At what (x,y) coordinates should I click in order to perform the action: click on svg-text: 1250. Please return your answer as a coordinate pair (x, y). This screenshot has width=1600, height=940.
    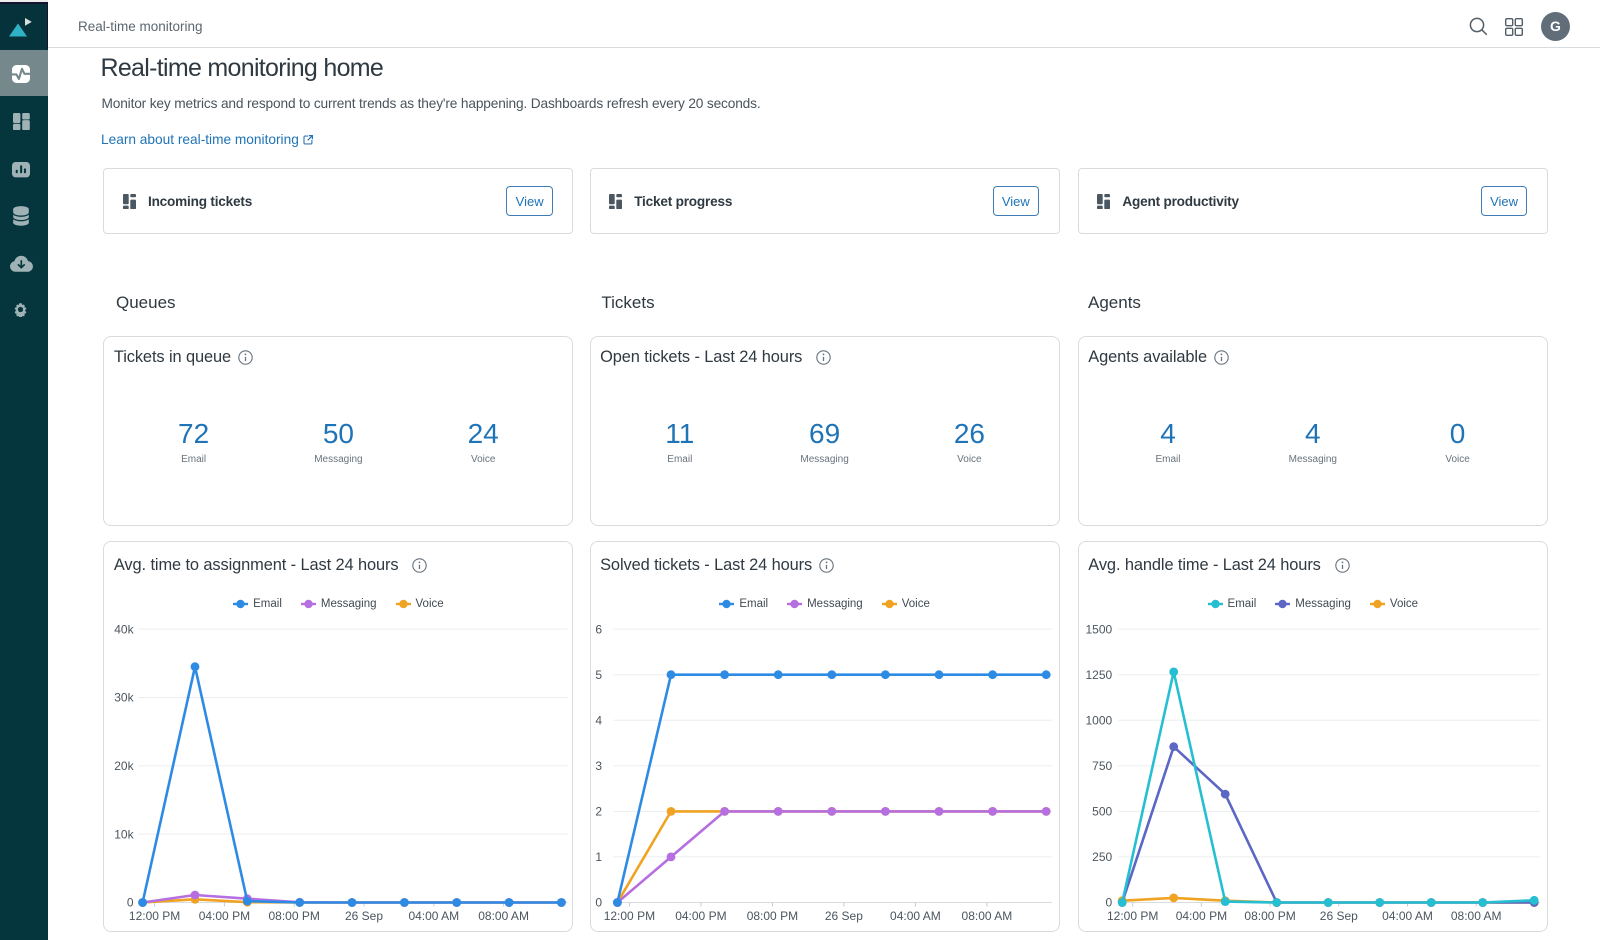
    Looking at the image, I should click on (1098, 675).